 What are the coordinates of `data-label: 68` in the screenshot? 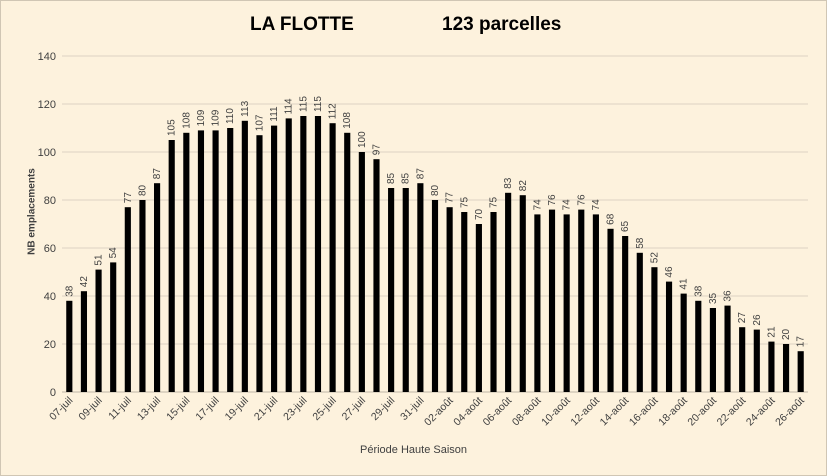 It's located at (611, 219).